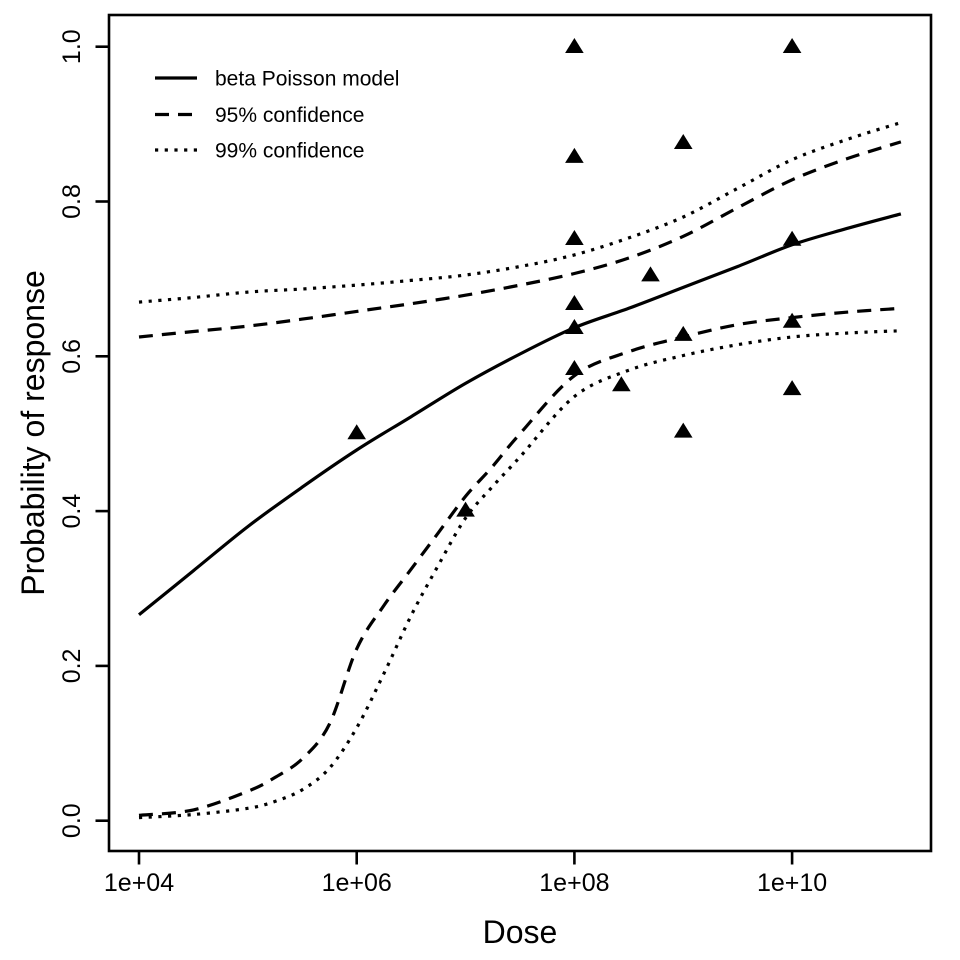 This screenshot has height=960, width=960. Describe the element at coordinates (72, 201) in the screenshot. I see `y-tick-label: 0.8` at that location.